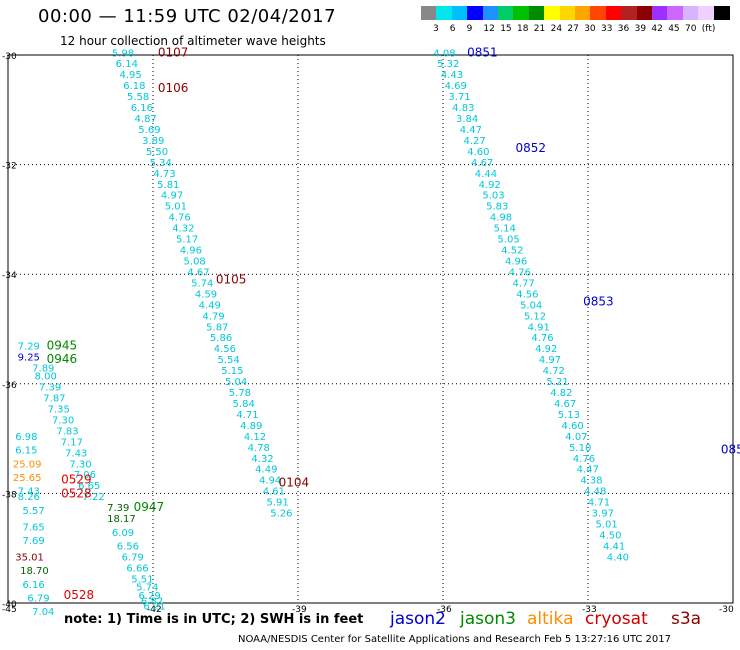 Image resolution: width=740 pixels, height=650 pixels. Describe the element at coordinates (63, 420) in the screenshot. I see `swh-value: 7.30` at that location.